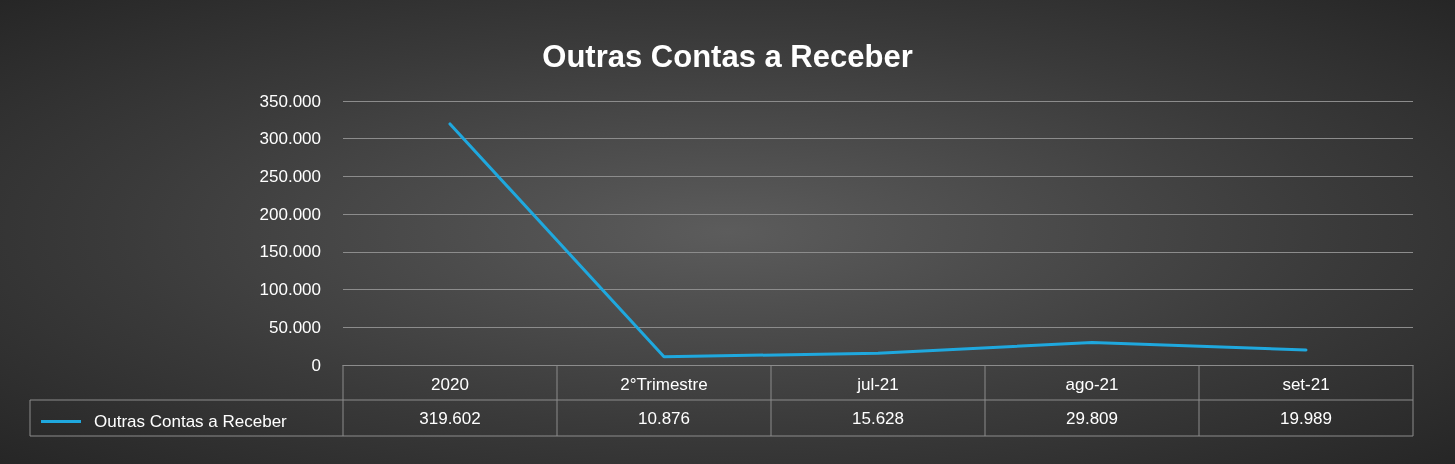 Image resolution: width=1455 pixels, height=464 pixels. Describe the element at coordinates (664, 418) in the screenshot. I see `data-label: 10.876` at that location.